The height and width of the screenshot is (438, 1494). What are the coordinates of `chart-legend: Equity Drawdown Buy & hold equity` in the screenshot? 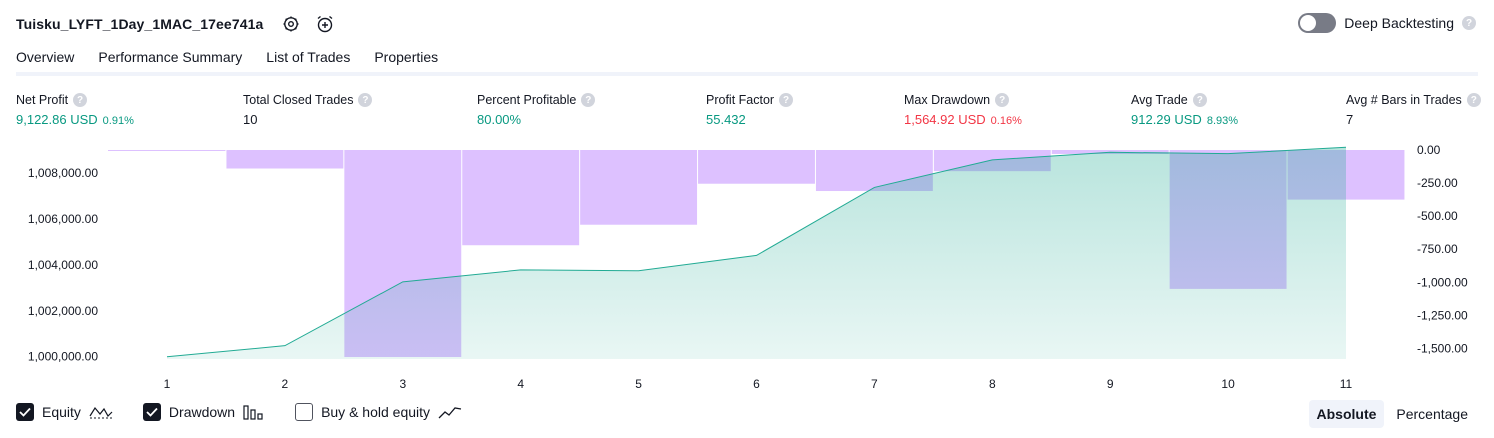 It's located at (254, 412).